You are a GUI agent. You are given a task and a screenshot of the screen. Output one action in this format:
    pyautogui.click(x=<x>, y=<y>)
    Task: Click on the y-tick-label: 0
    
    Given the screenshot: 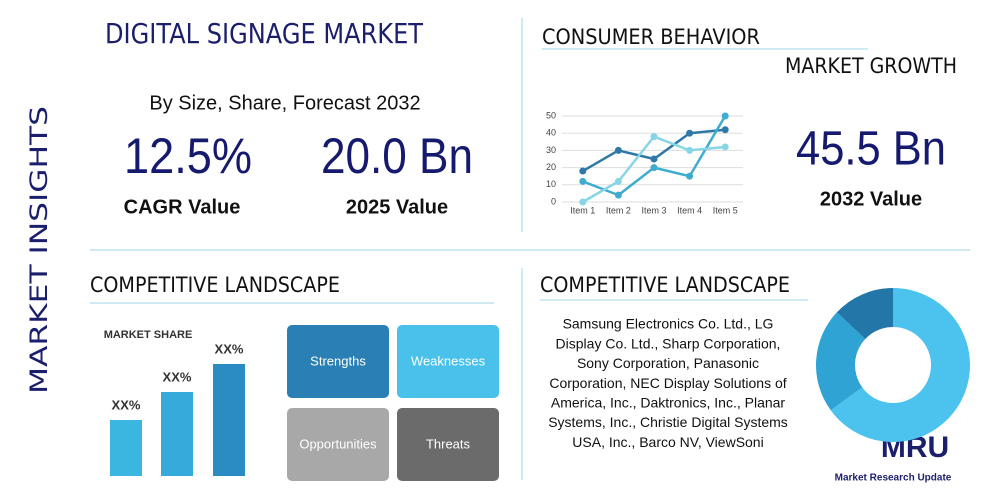 What is the action you would take?
    pyautogui.click(x=553, y=201)
    